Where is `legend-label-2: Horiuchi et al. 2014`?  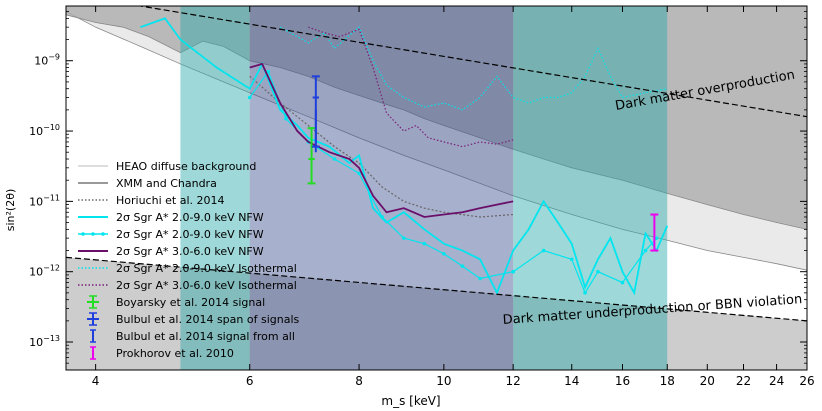
legend-label-2: Horiuchi et al. 2014 is located at coordinates (170, 200).